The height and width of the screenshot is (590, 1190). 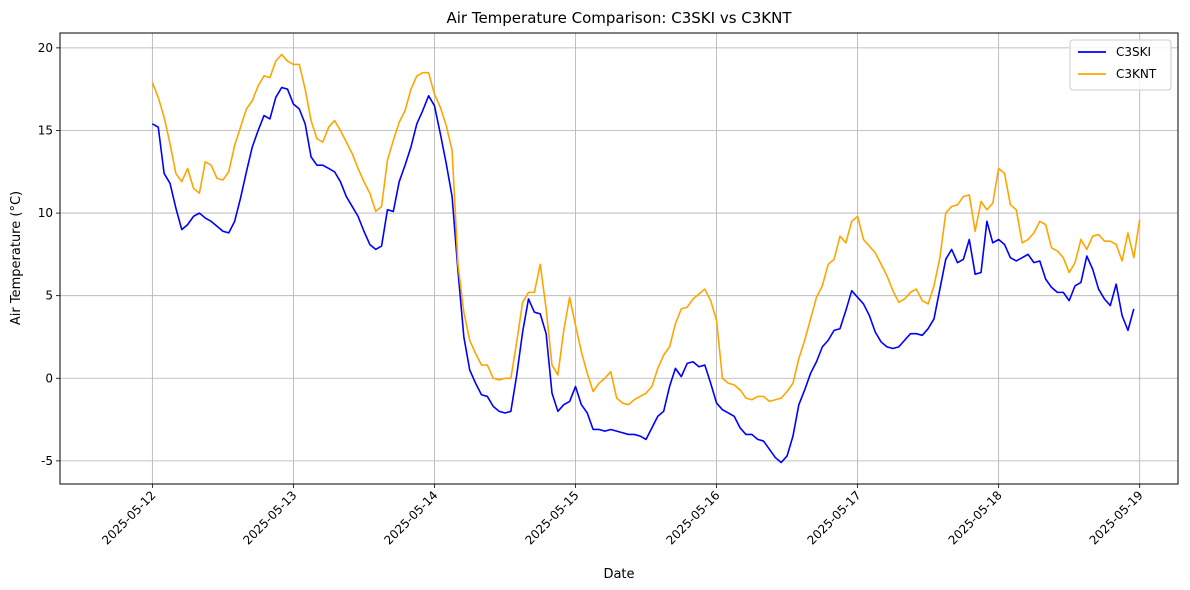 What do you see at coordinates (692, 517) in the screenshot?
I see `x-tick-label: 2025-05-16` at bounding box center [692, 517].